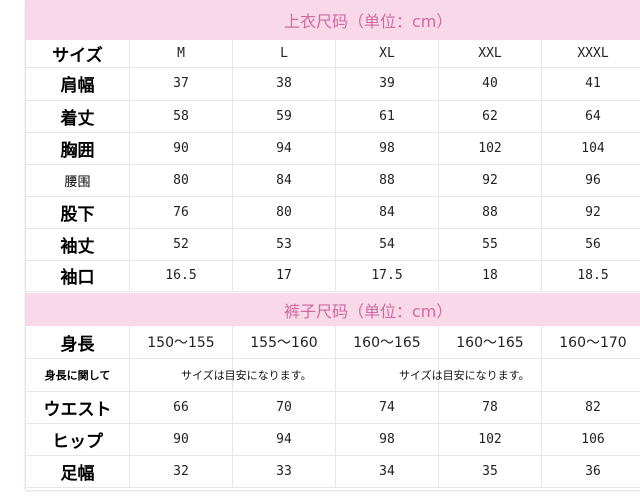 The width and height of the screenshot is (640, 499). What do you see at coordinates (591, 439) in the screenshot?
I see `table-cell: 106` at bounding box center [591, 439].